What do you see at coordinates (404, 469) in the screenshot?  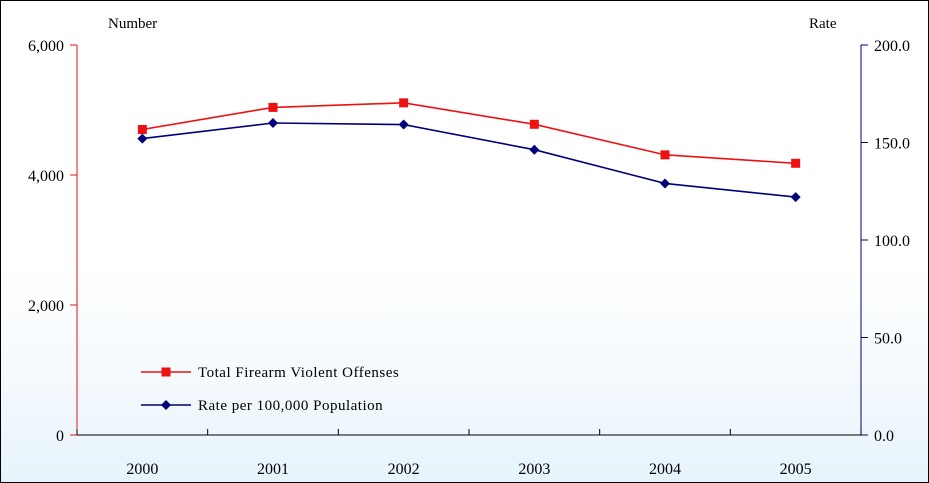 I see `x-tick-label: 2002` at bounding box center [404, 469].